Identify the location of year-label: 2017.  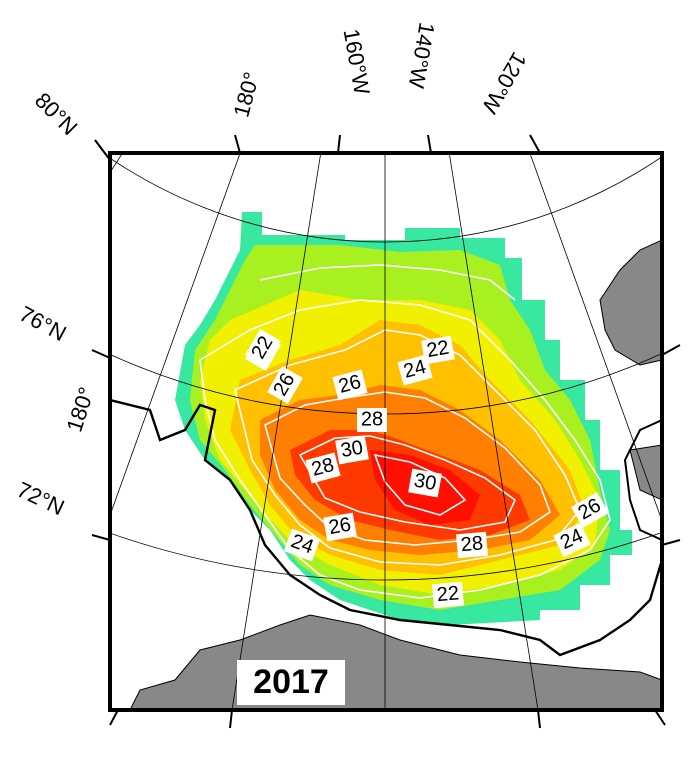
(291, 682).